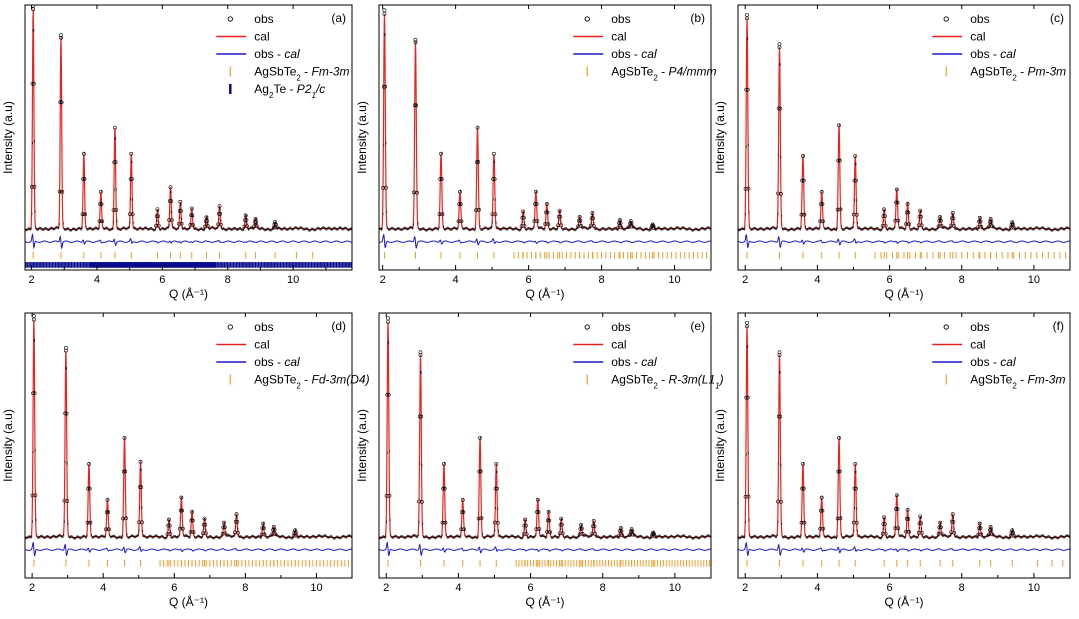 The image size is (1079, 619). Describe the element at coordinates (103, 588) in the screenshot. I see `x-tick-label: 4` at that location.